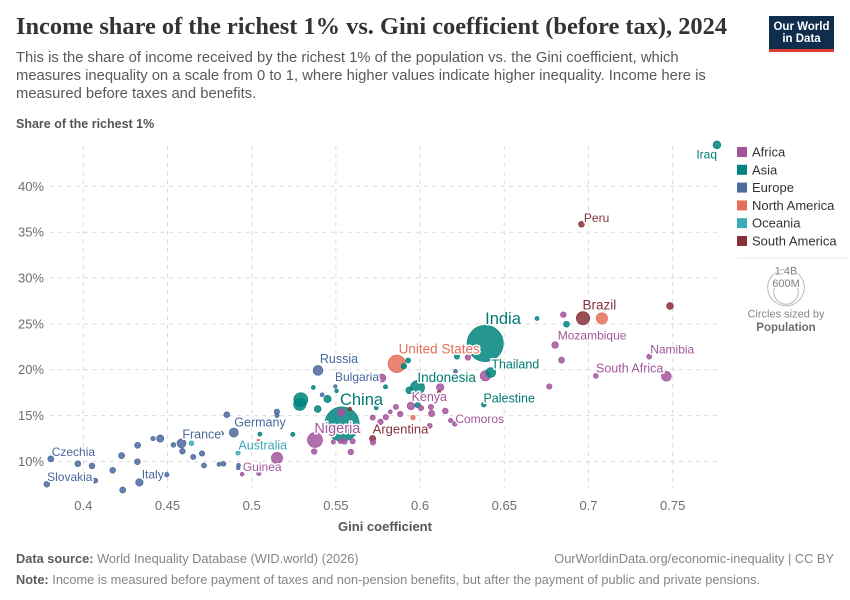 The image size is (850, 600). Describe the element at coordinates (793, 205) in the screenshot. I see `svg-text: North America` at that location.